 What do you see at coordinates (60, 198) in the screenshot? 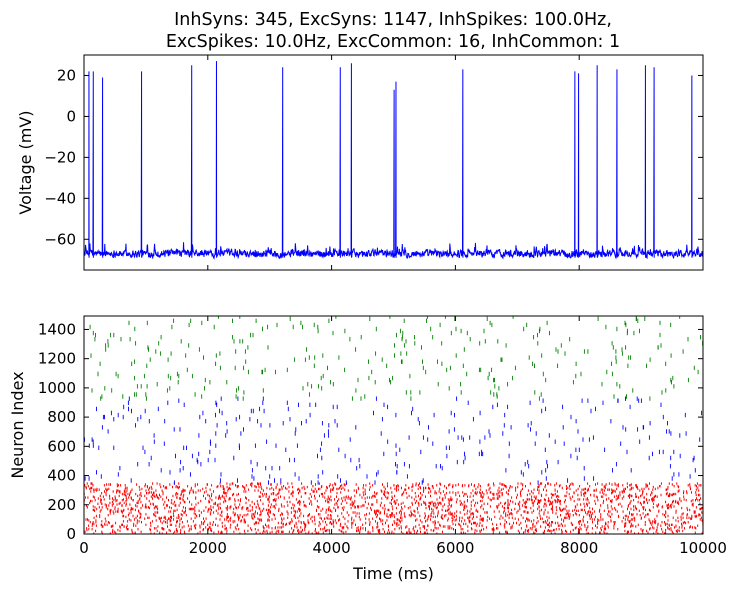
I see `voltage-ytick-label: −40` at bounding box center [60, 198].